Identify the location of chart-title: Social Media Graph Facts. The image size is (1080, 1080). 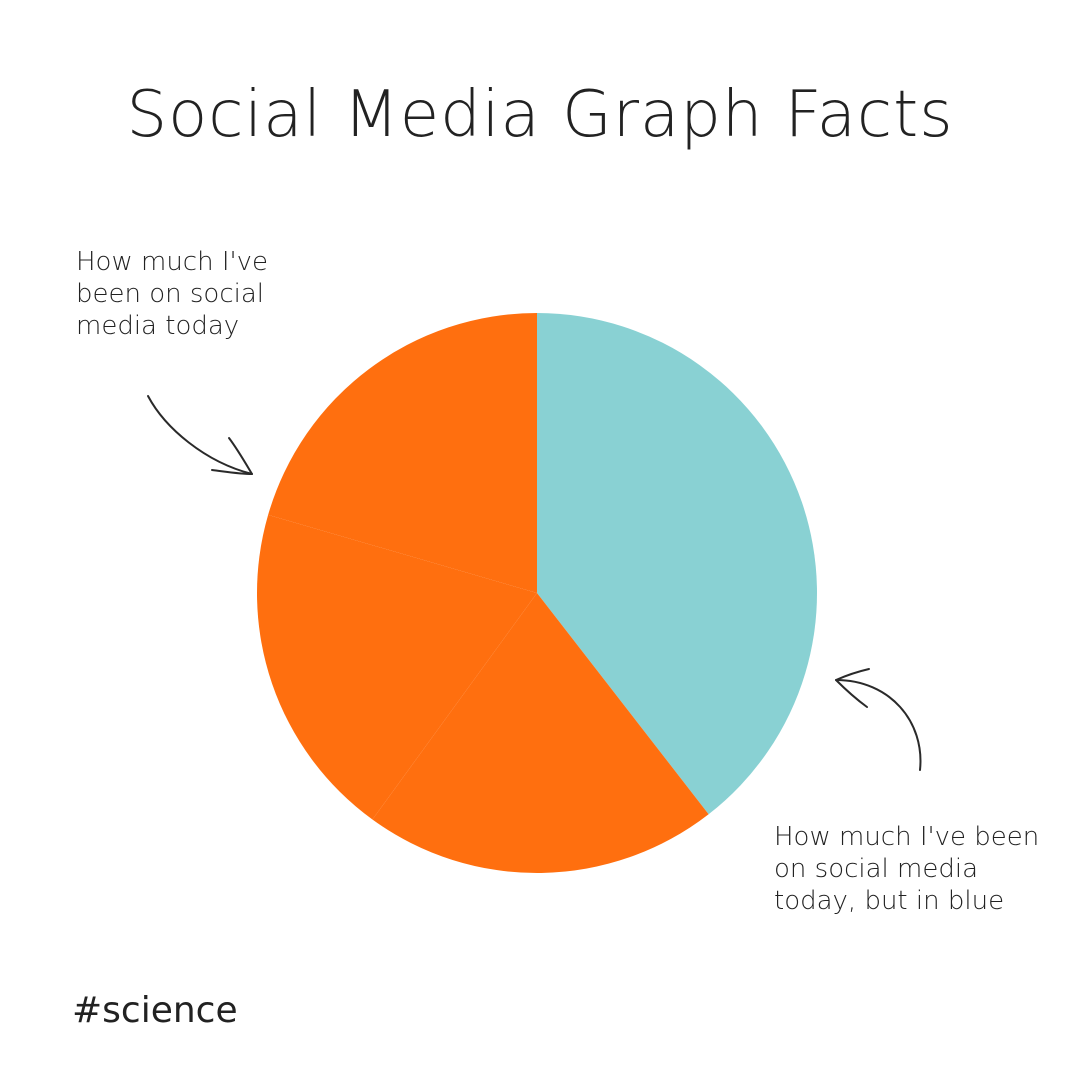
(540, 115).